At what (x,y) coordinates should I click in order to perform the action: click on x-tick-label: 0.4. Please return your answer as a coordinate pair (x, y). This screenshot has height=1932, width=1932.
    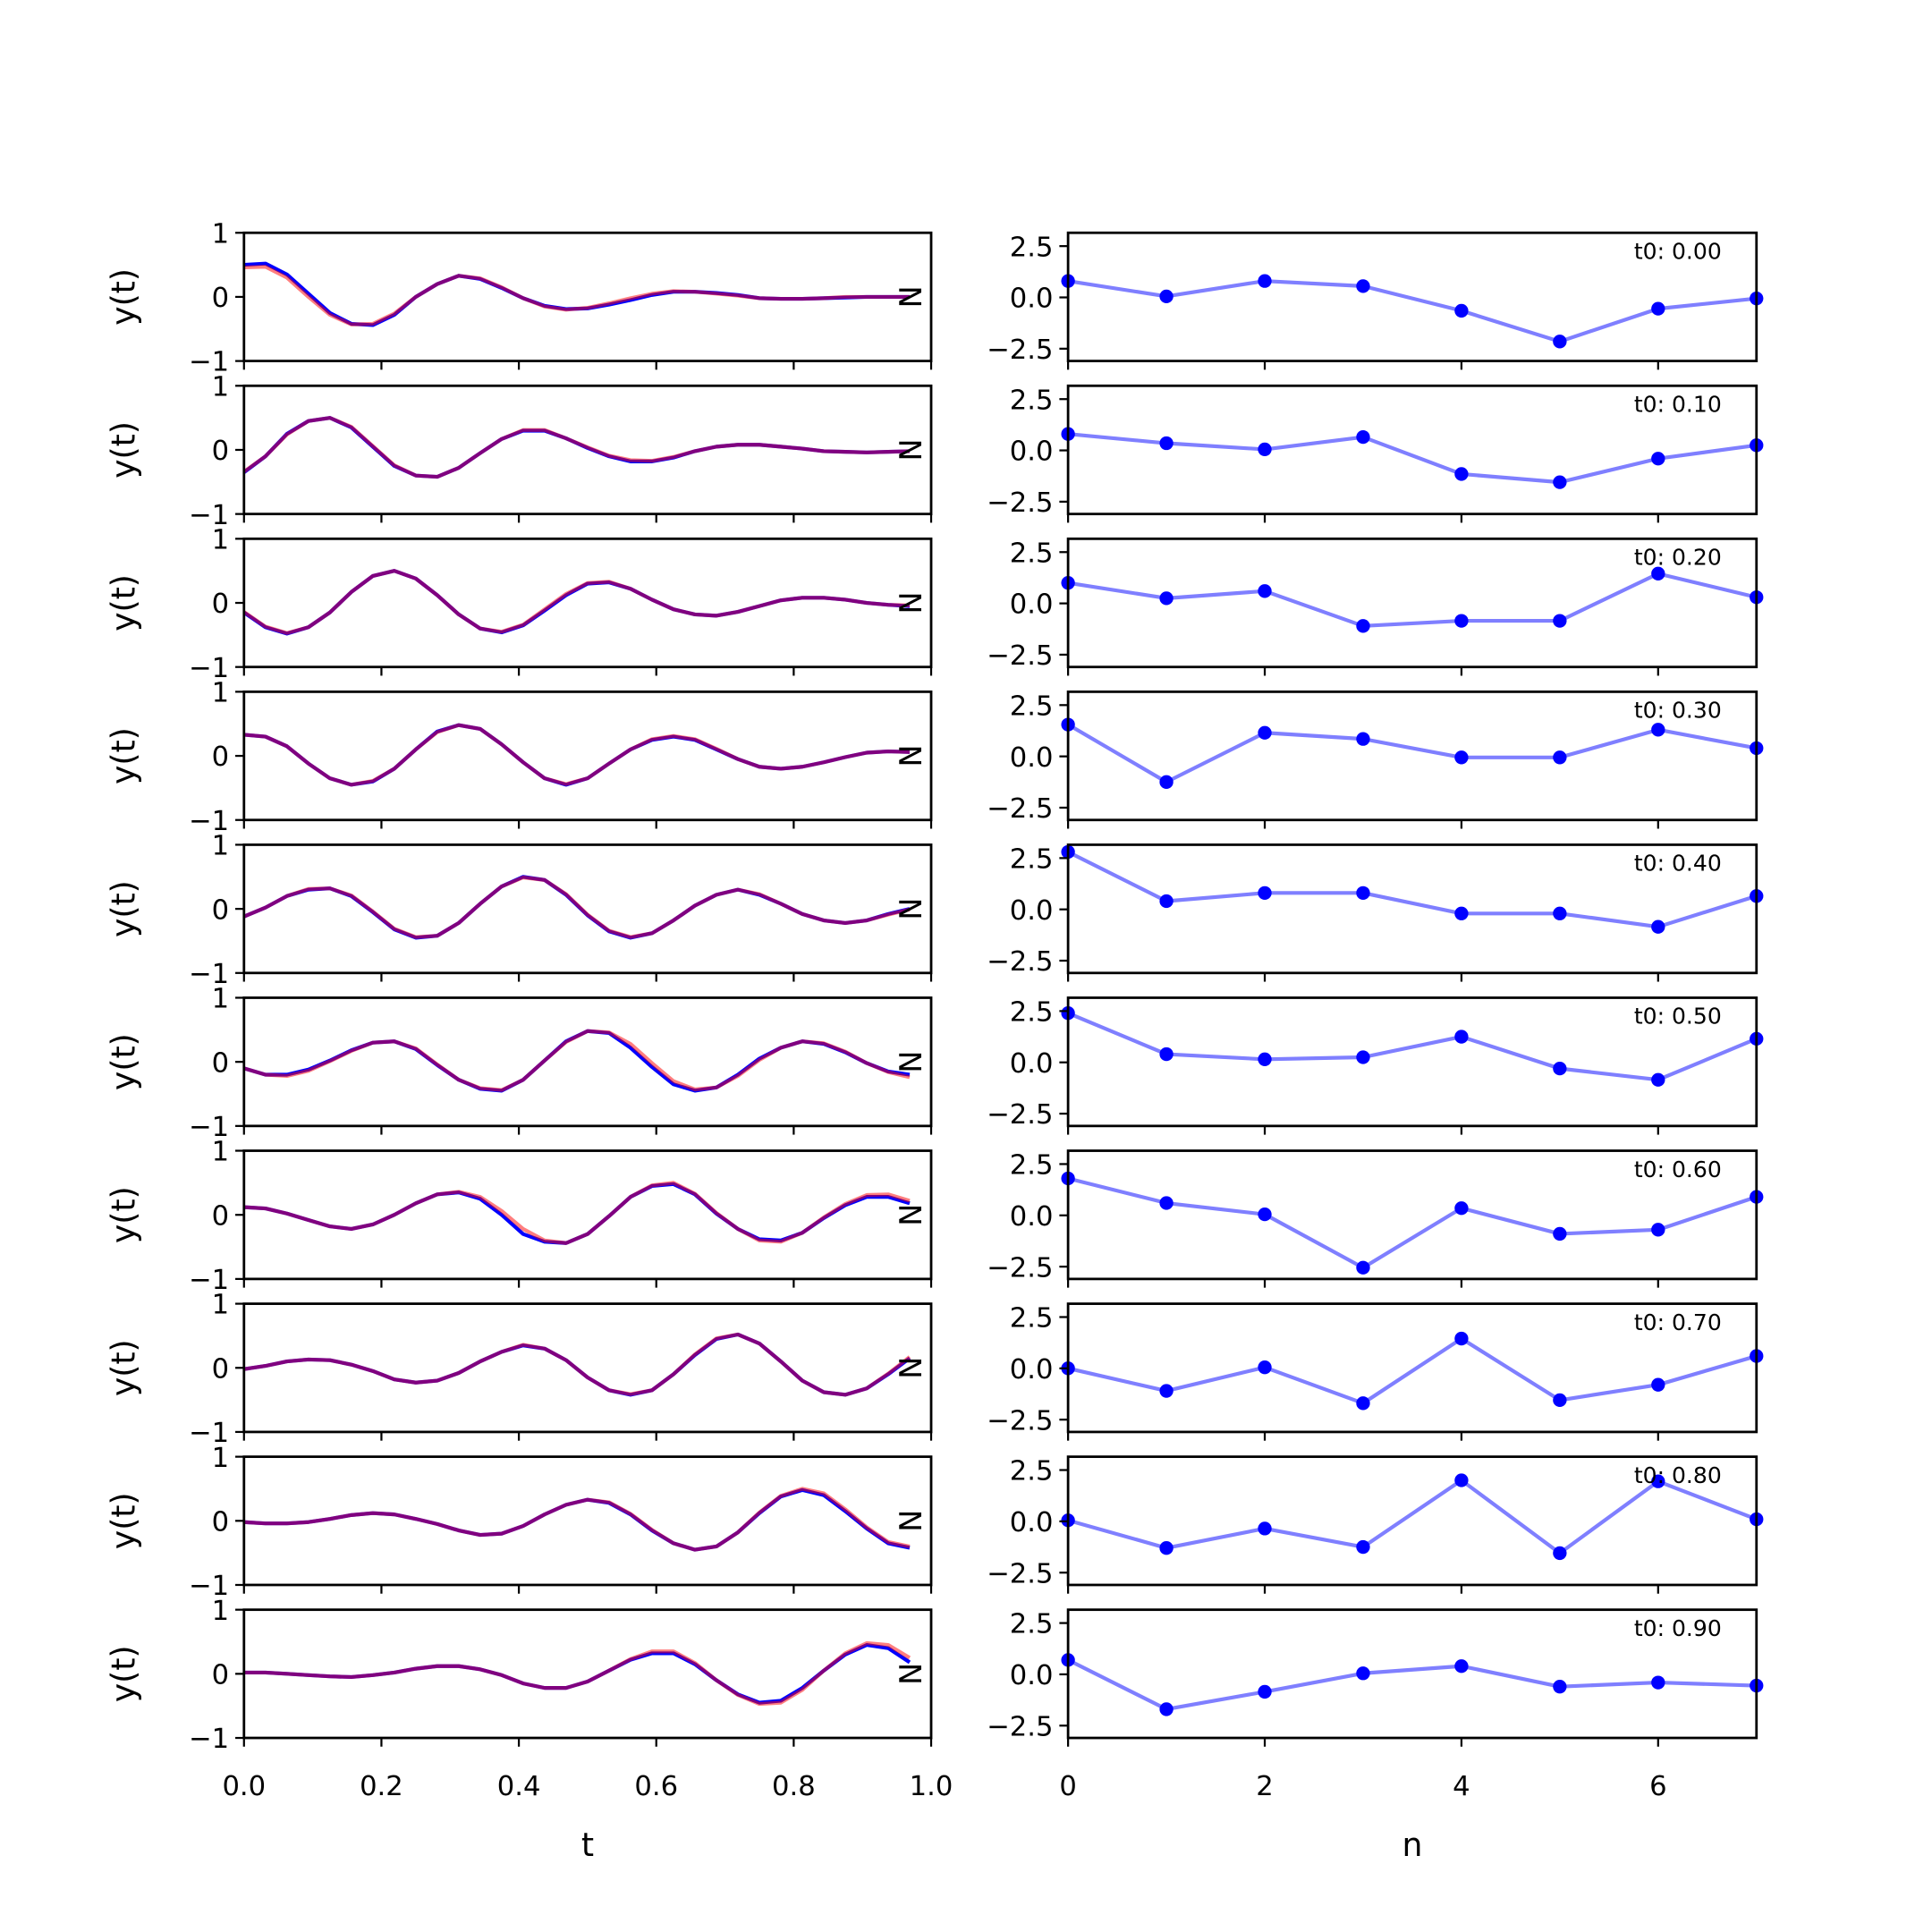
    Looking at the image, I should click on (519, 1786).